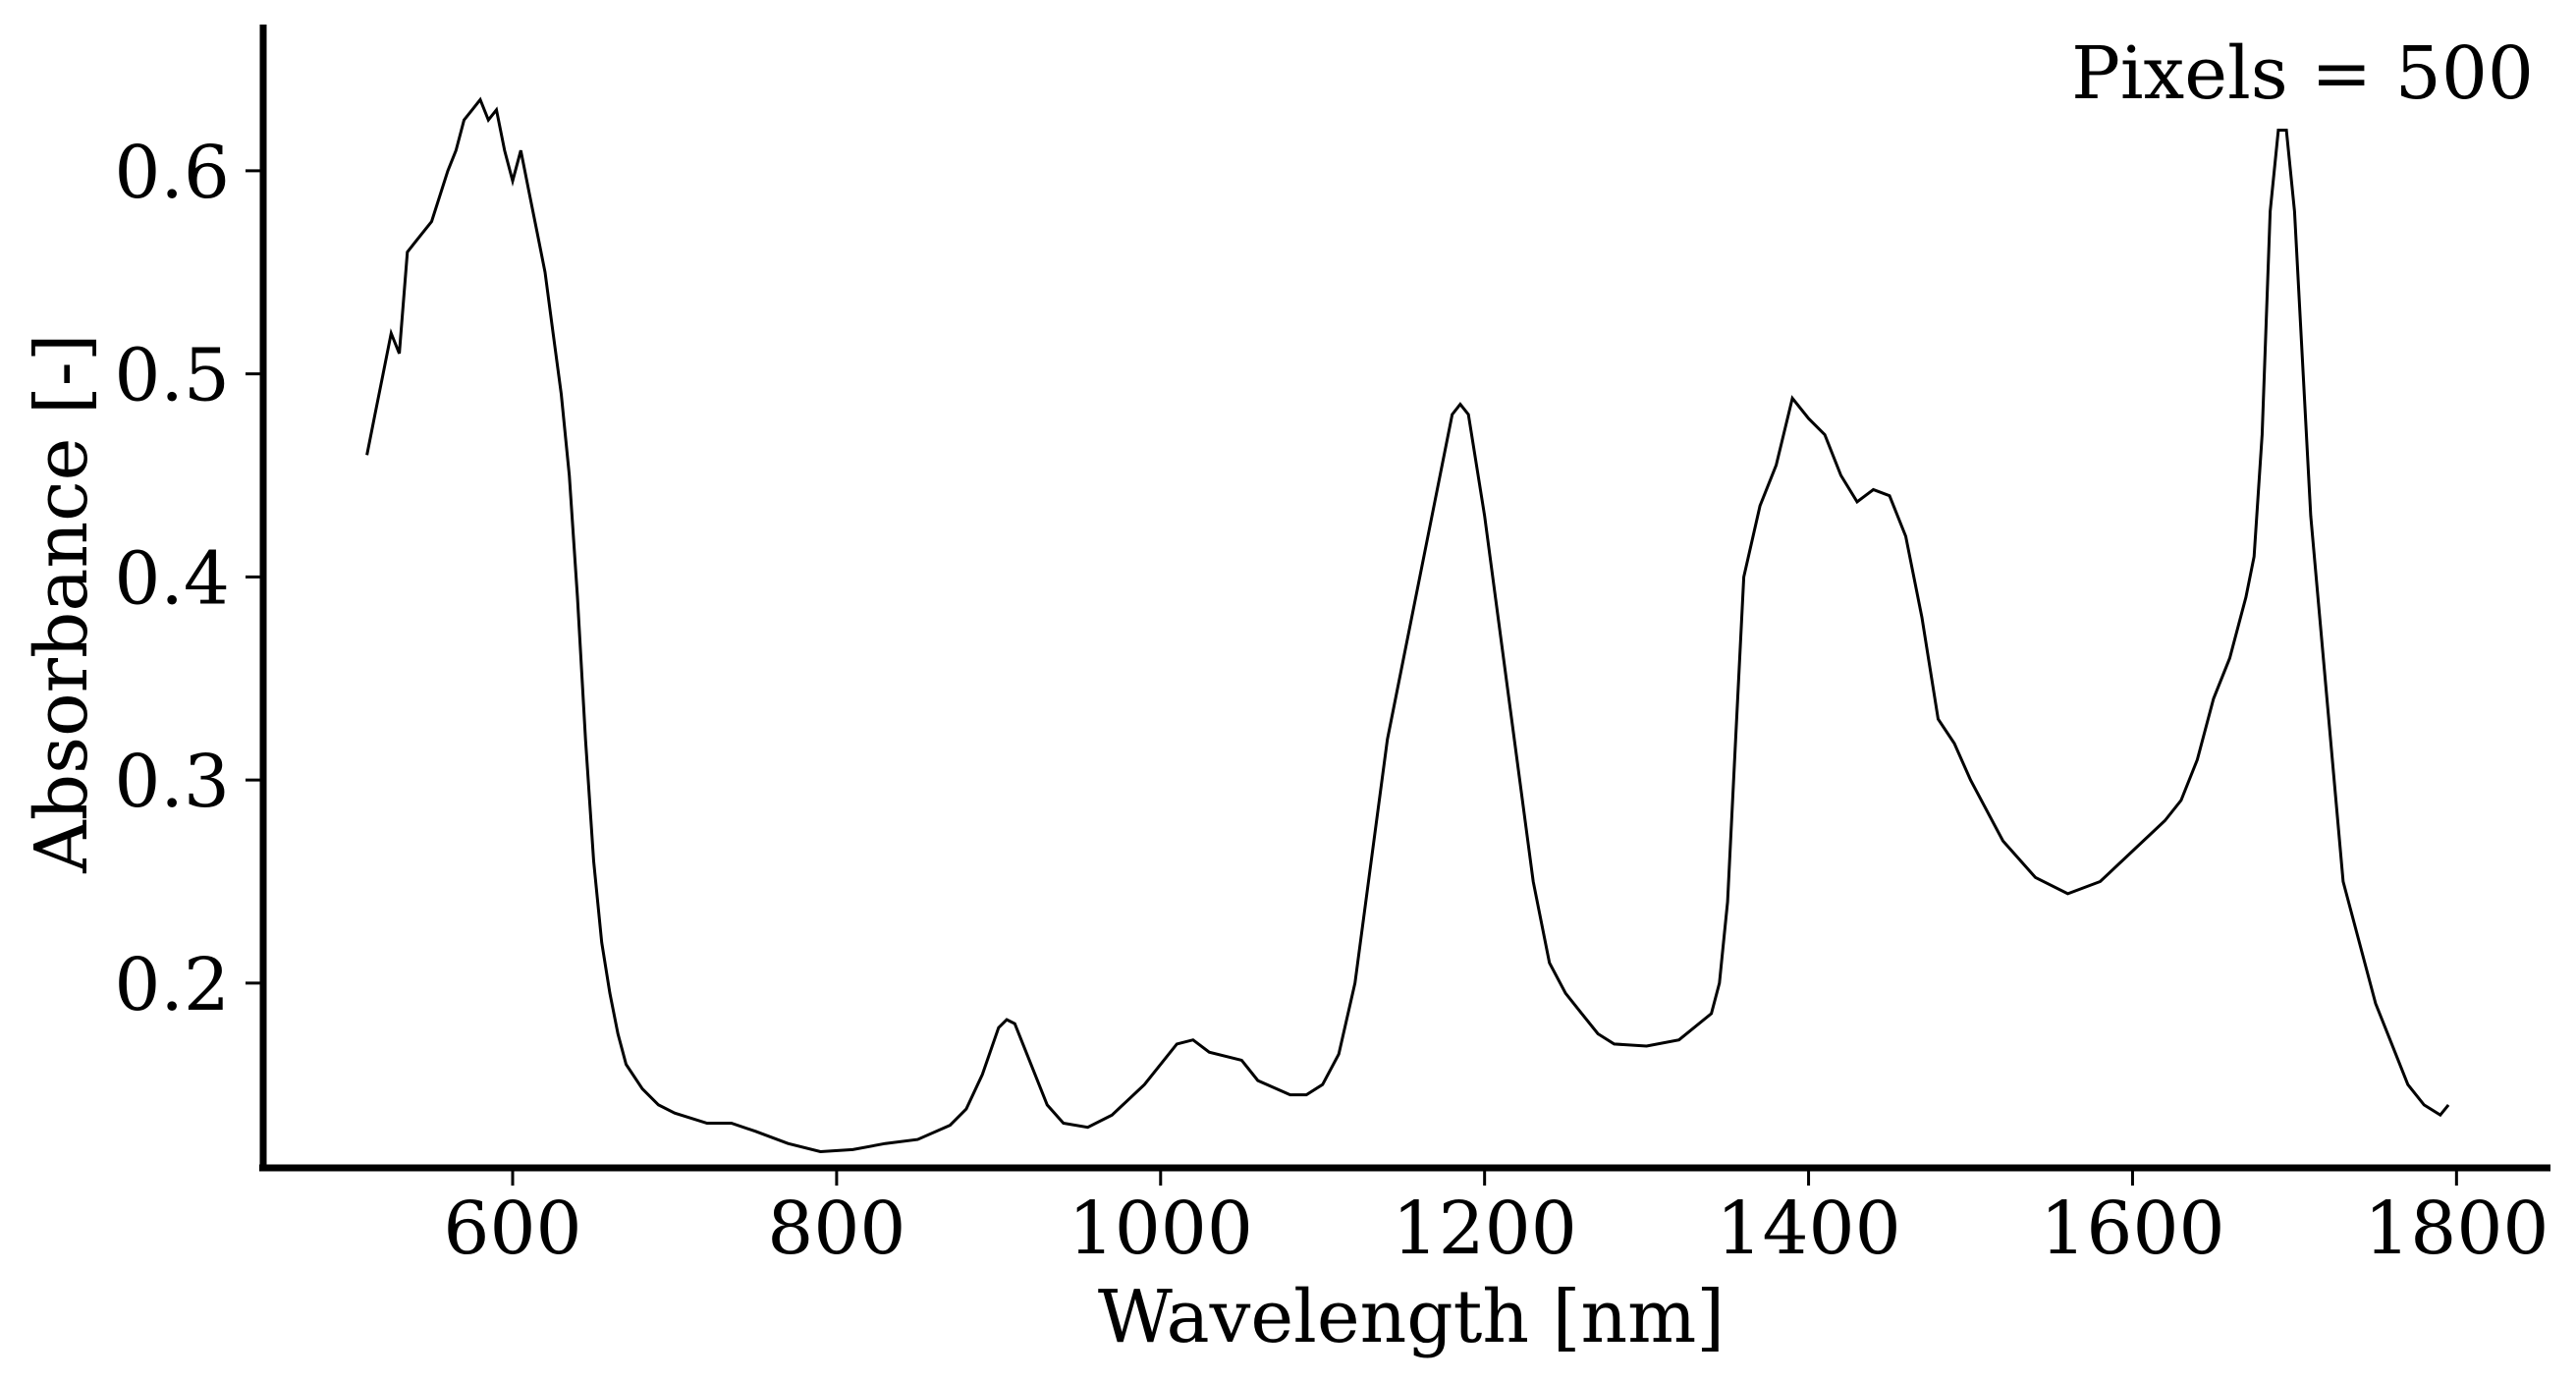 Image resolution: width=2576 pixels, height=1382 pixels. What do you see at coordinates (172, 376) in the screenshot?
I see `y-tick-label: 0.5` at bounding box center [172, 376].